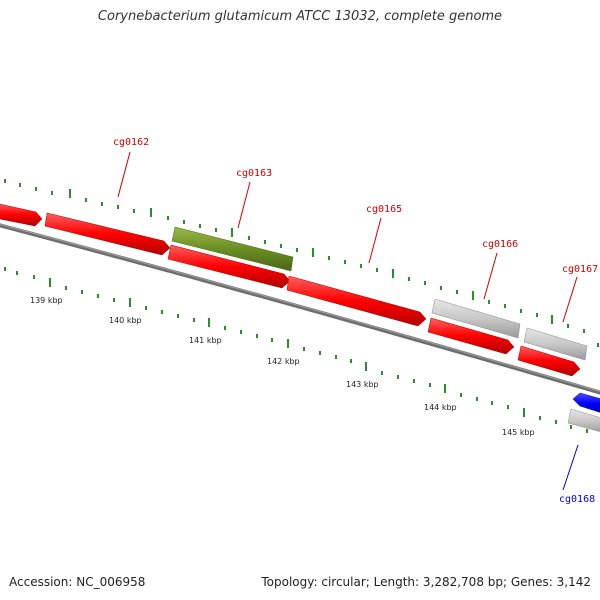  I want to click on gene-arrow-cg0161, so click(21, 215).